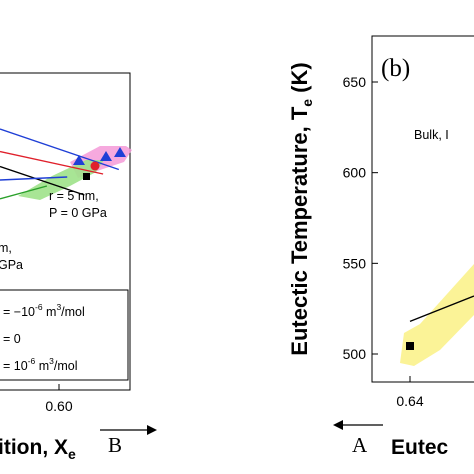  I want to click on panel-a-x-tick-label: 0.60, so click(58, 406).